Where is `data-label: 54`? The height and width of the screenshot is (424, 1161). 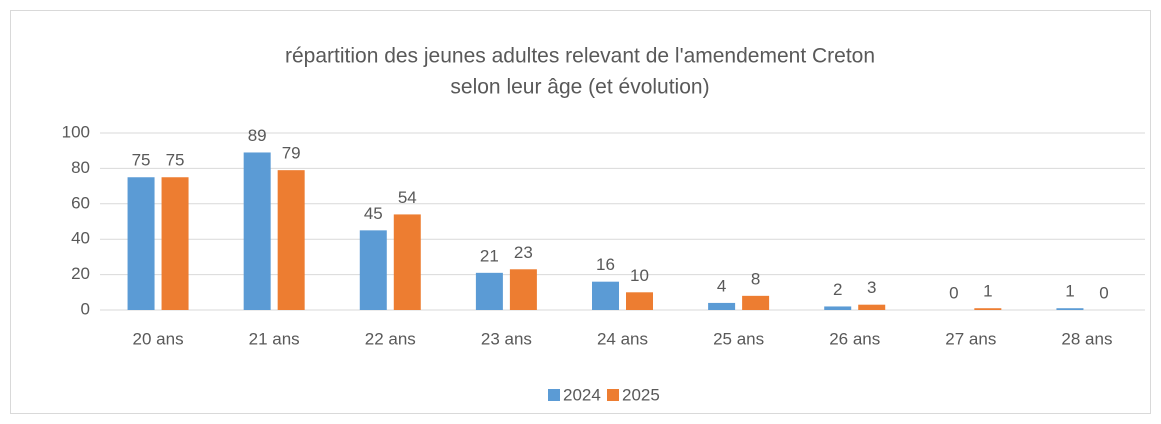 data-label: 54 is located at coordinates (407, 197).